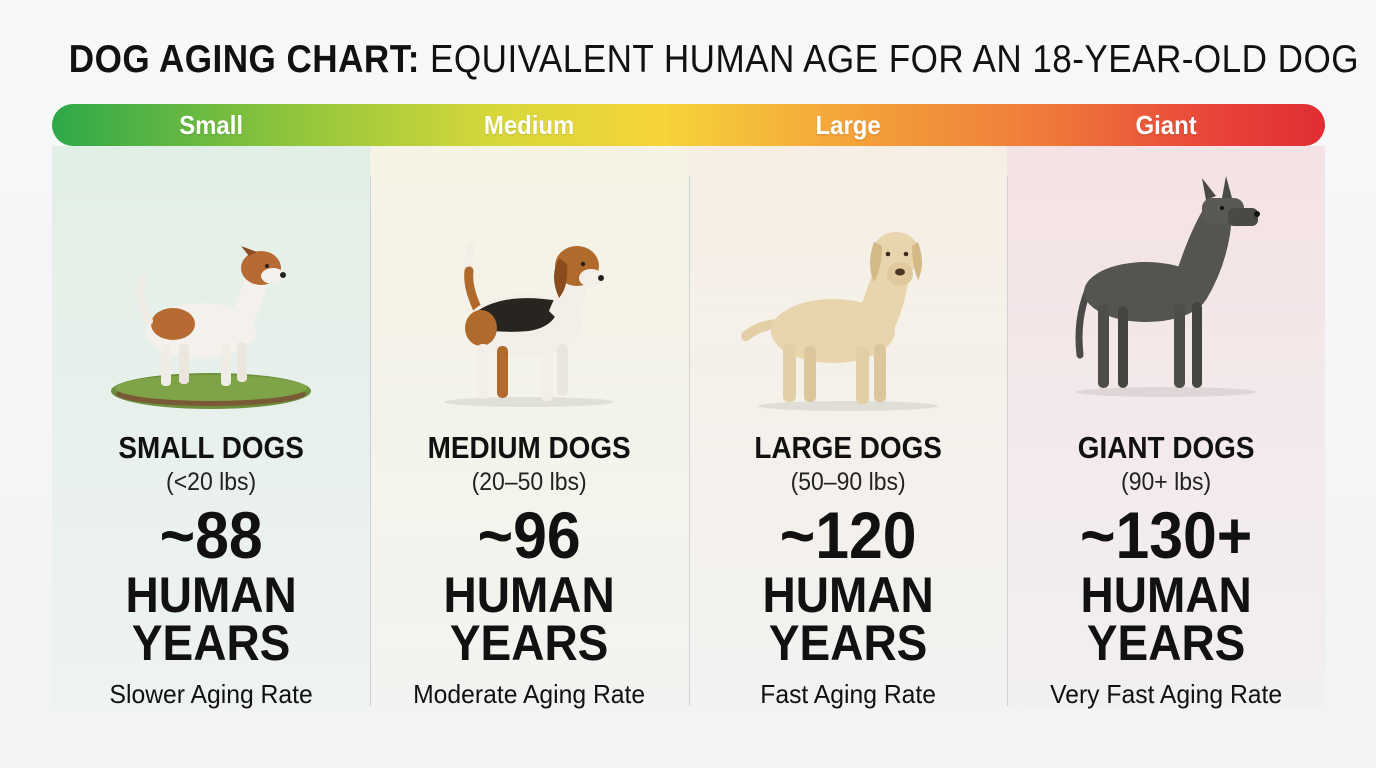 The height and width of the screenshot is (768, 1376). Describe the element at coordinates (211, 327) in the screenshot. I see `small-dog-icon` at that location.